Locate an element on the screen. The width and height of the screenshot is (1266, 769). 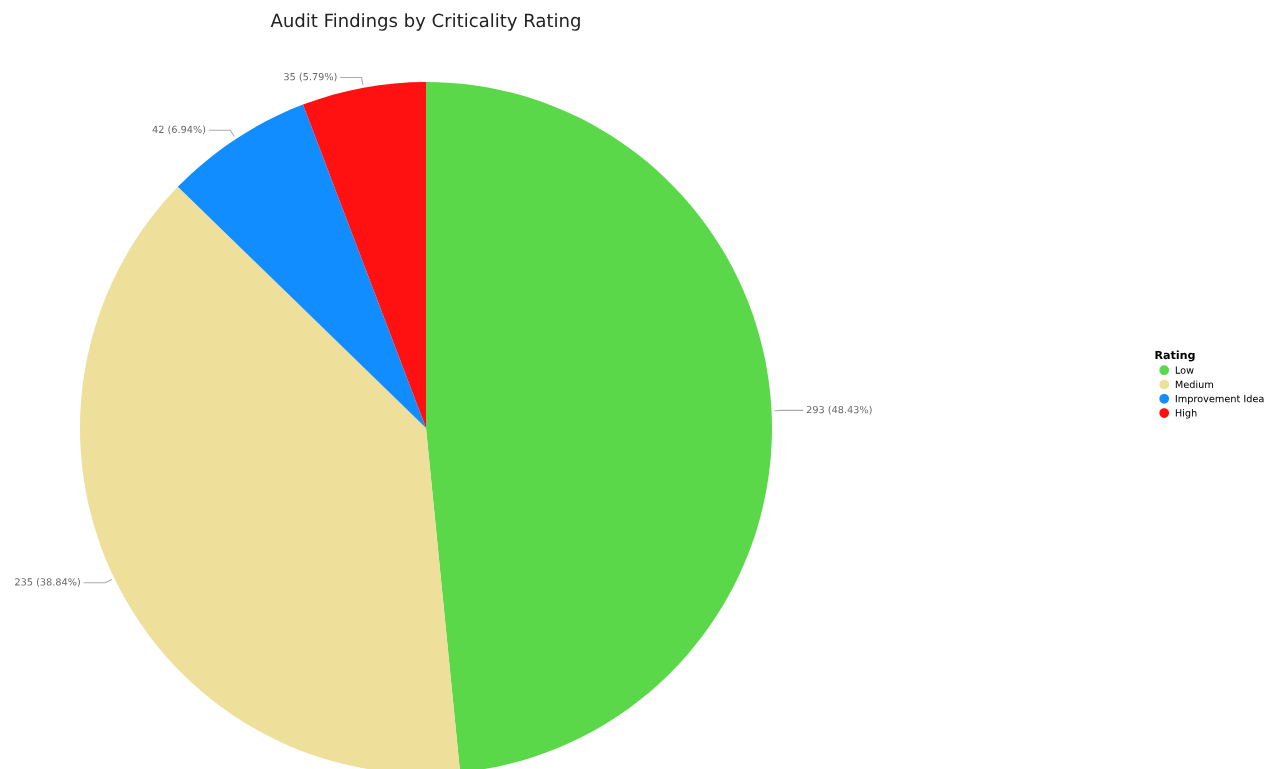
legend-label: Improvement Idea is located at coordinates (1219, 399).